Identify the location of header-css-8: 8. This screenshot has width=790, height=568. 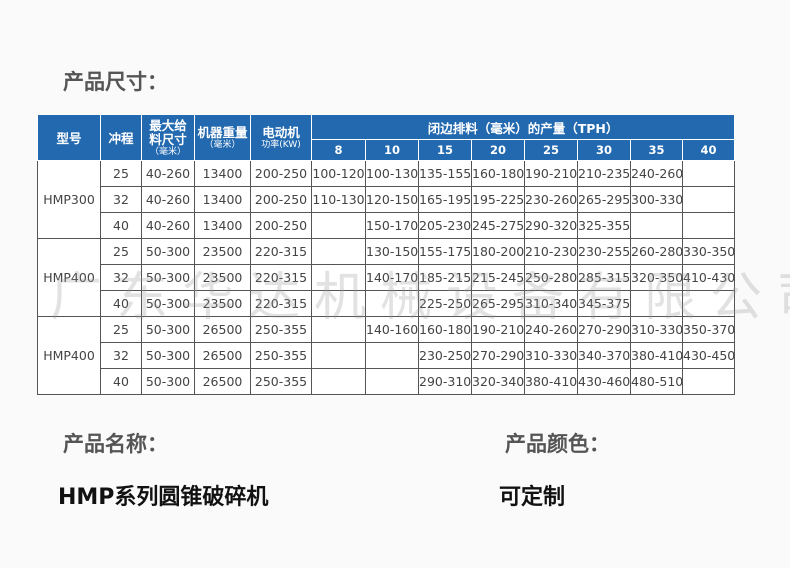
(338, 150).